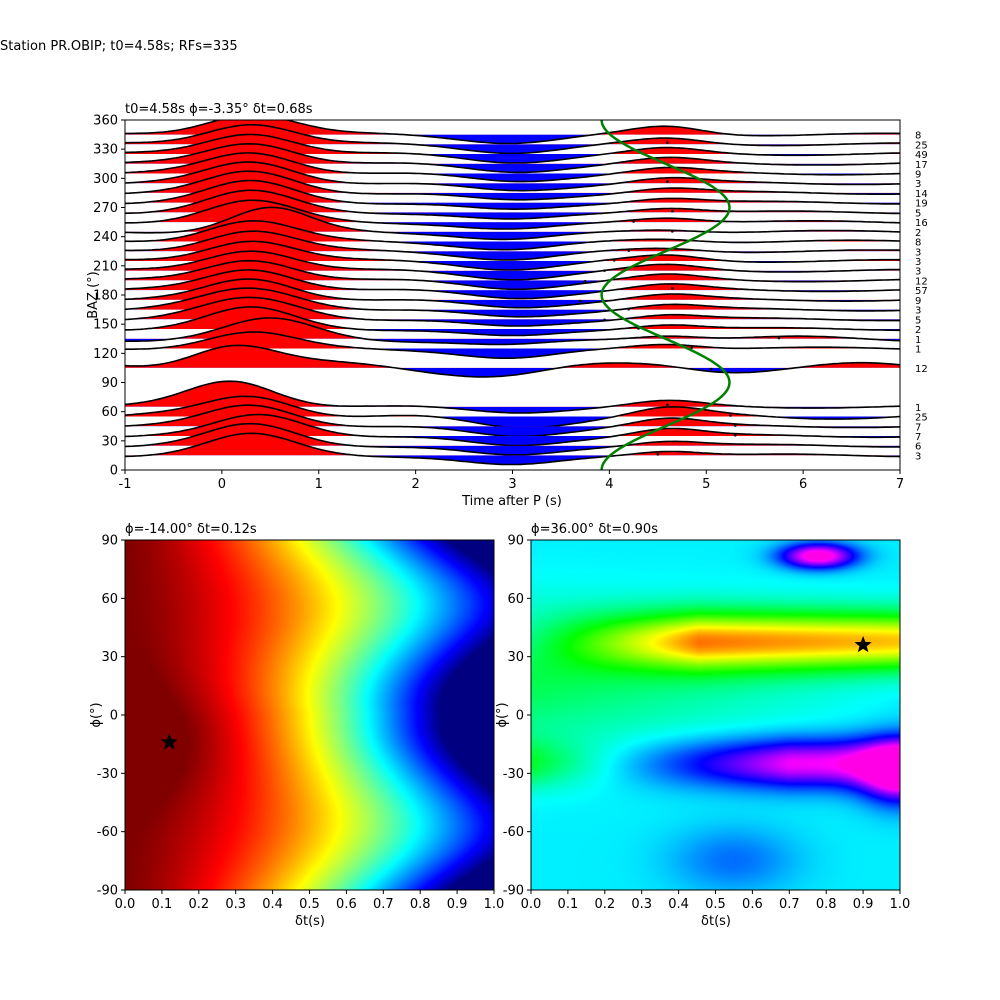  Describe the element at coordinates (198, 904) in the screenshot. I see `left-xtick-label: 0.2` at that location.